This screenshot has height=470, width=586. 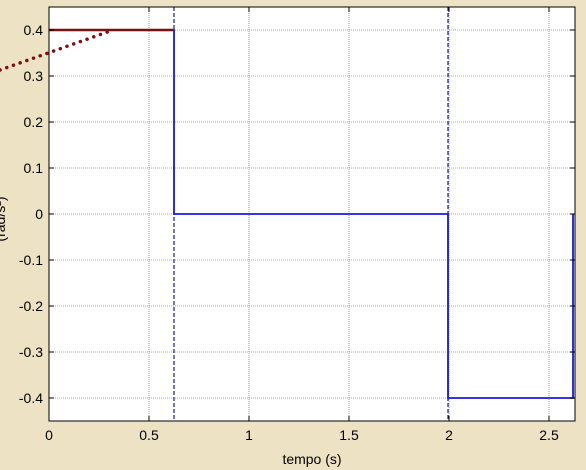 I want to click on annotation-pointer, so click(x=57, y=50).